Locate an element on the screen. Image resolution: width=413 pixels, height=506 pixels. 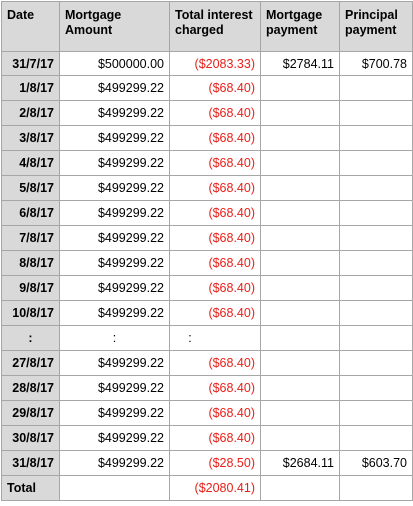
row-date: 7/8/17 is located at coordinates (30, 238).